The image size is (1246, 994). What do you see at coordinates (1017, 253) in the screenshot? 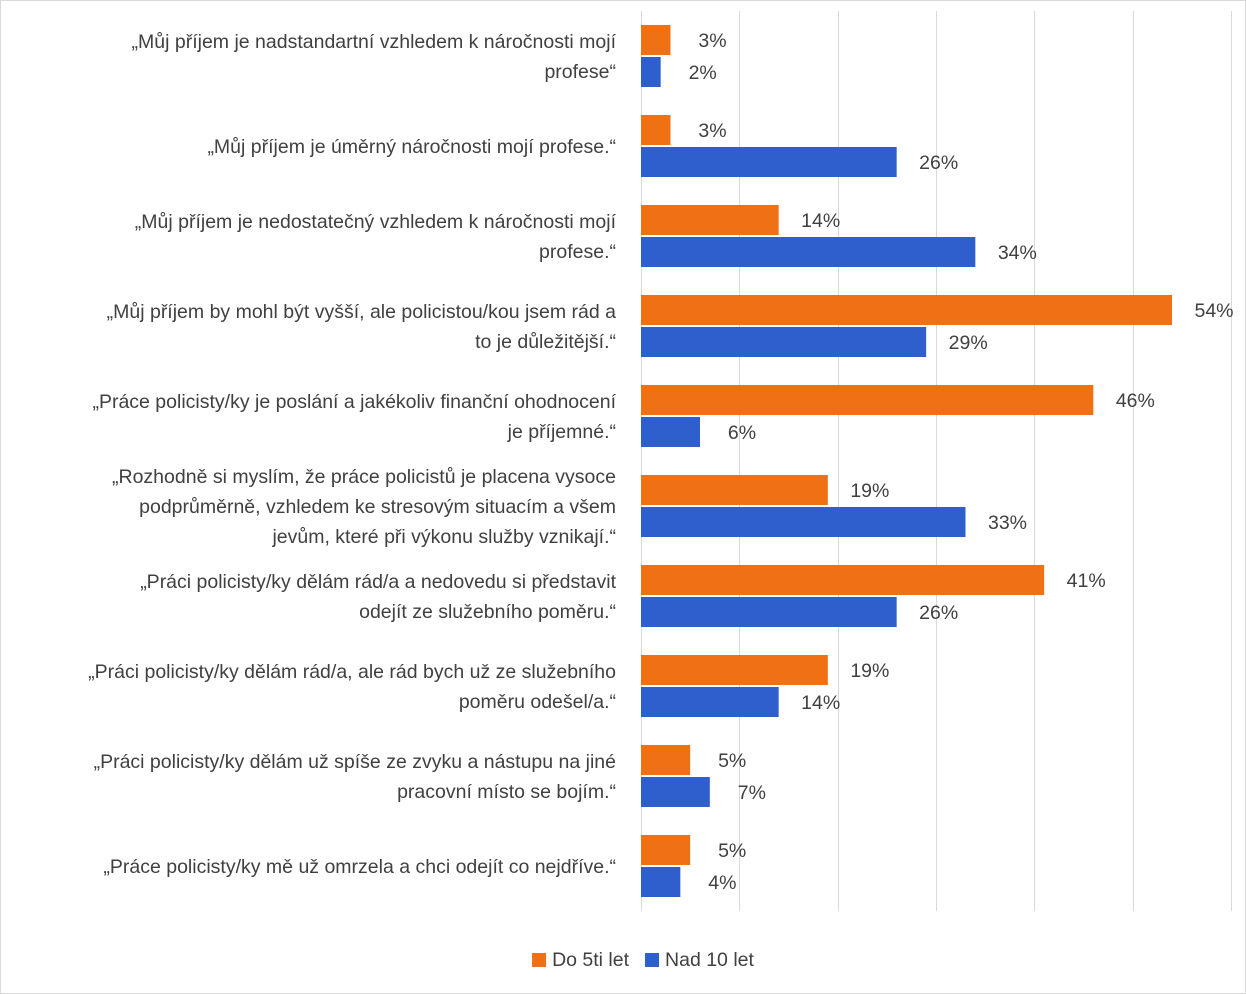
I see `data-label: 34%` at bounding box center [1017, 253].